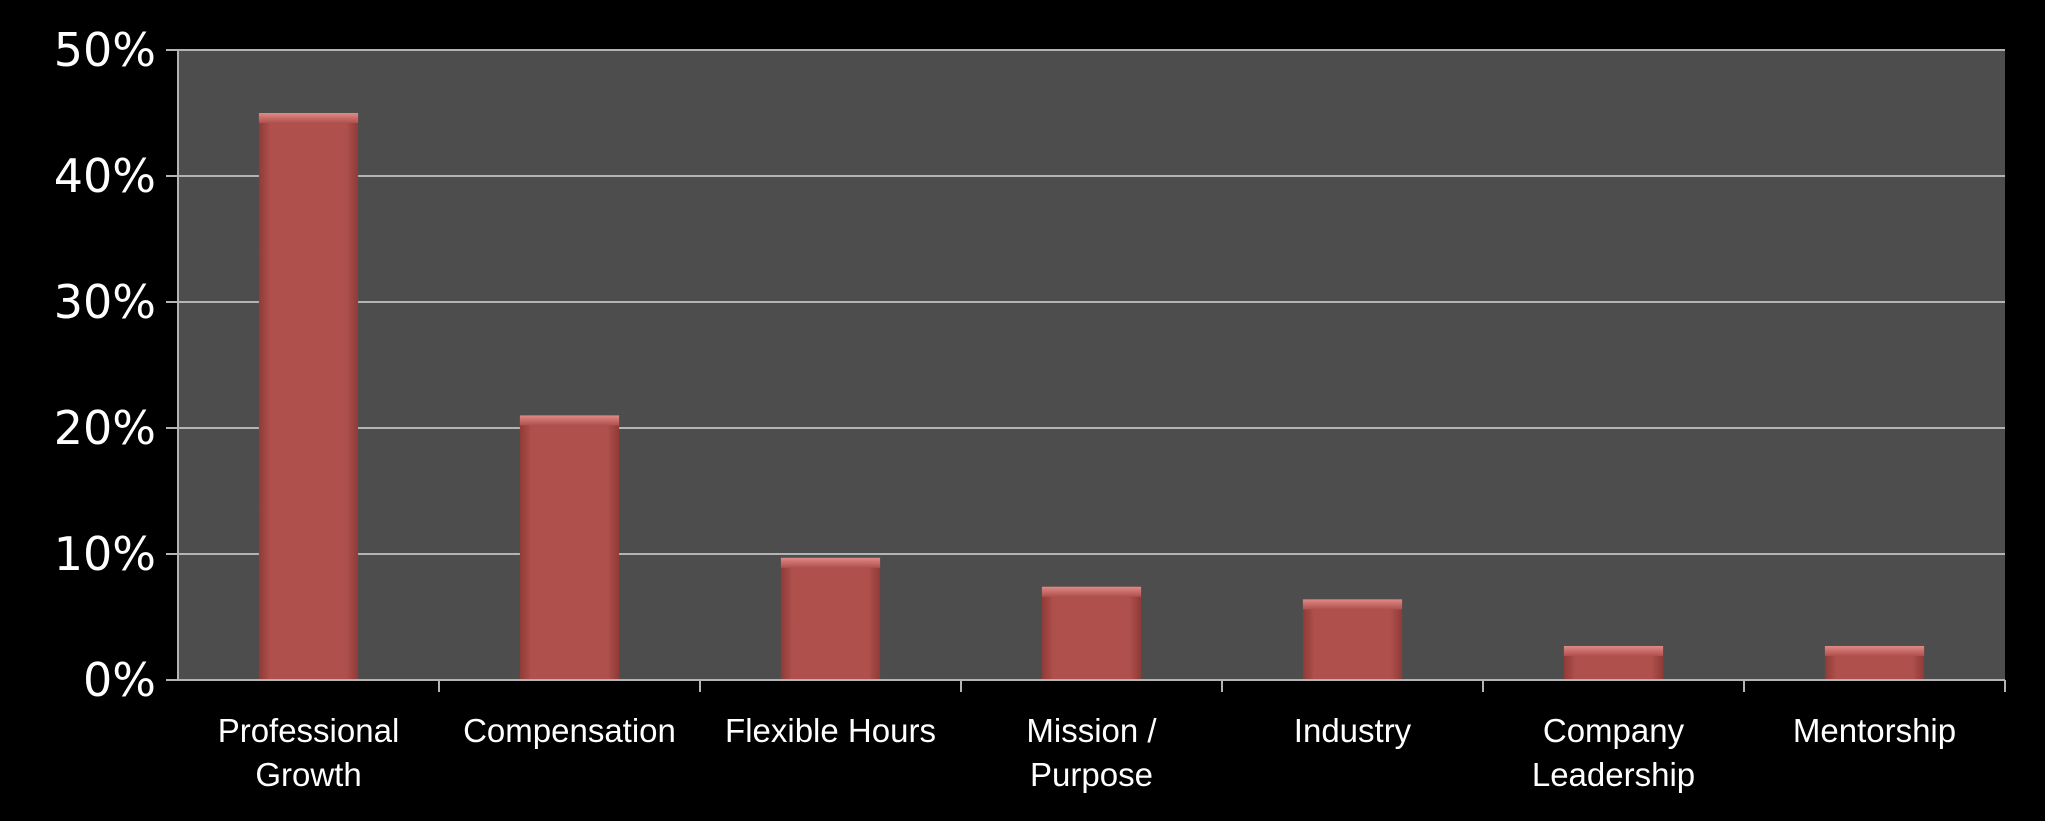 This screenshot has width=2045, height=821. What do you see at coordinates (116, 365) in the screenshot?
I see `y-axis-ticks: 0% 10% 20% 30% 40% 50%` at bounding box center [116, 365].